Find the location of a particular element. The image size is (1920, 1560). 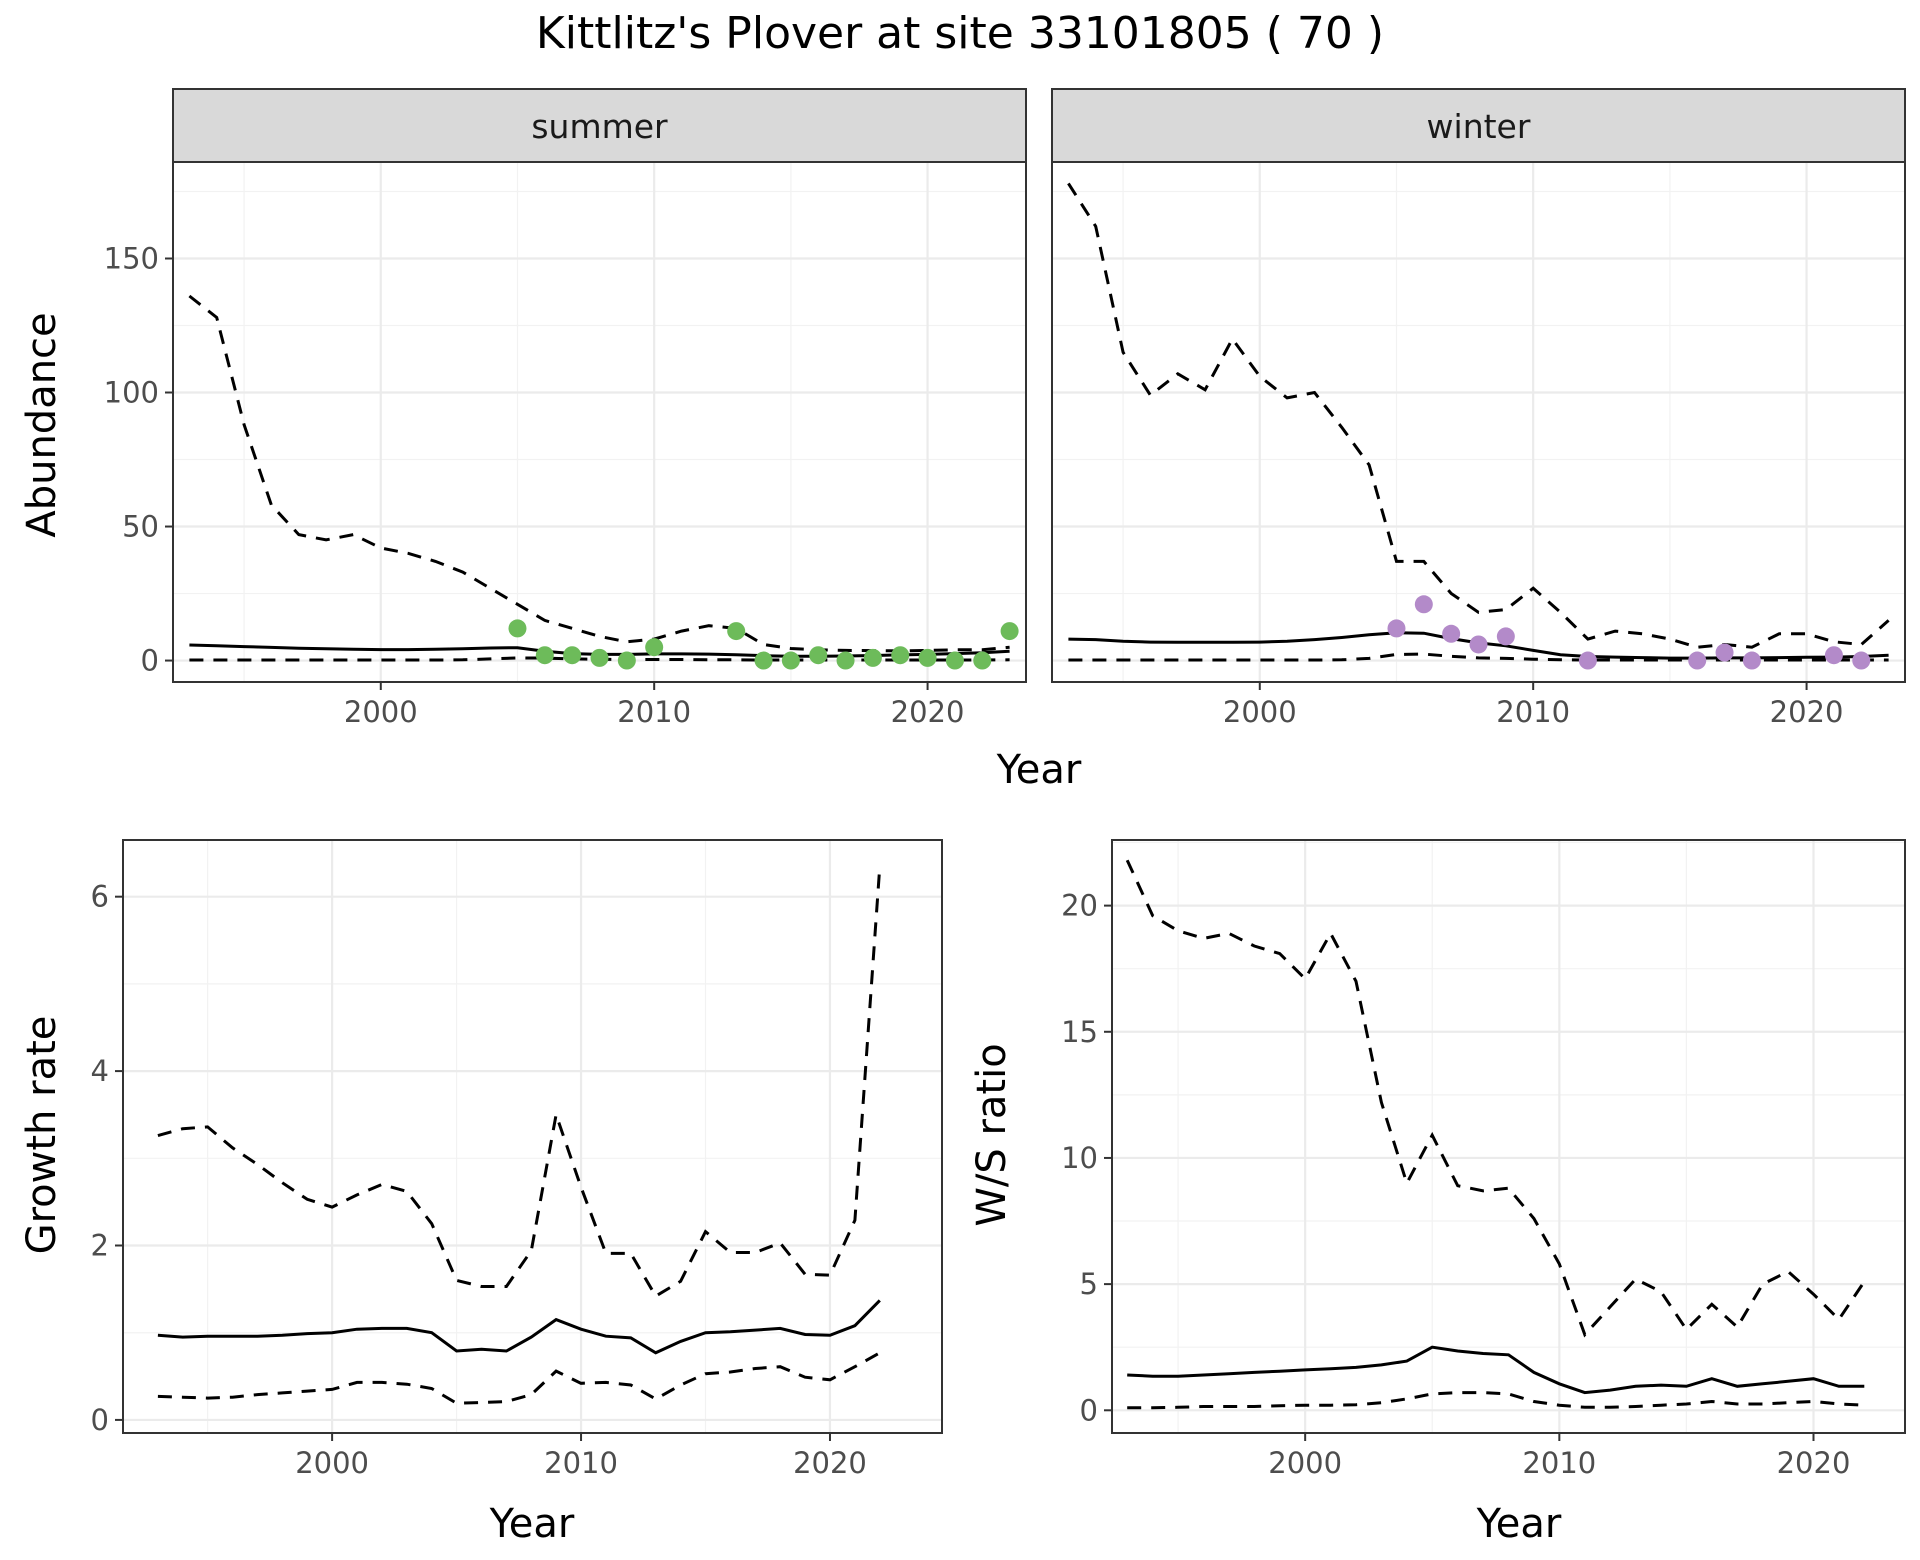

y-tick-label: 2 is located at coordinates (100, 1246).